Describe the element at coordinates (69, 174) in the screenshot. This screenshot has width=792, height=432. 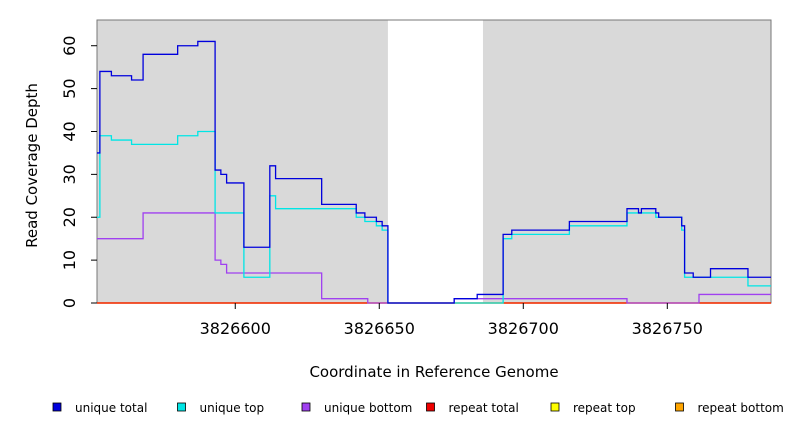
I see `y-tick-label: 30` at that location.